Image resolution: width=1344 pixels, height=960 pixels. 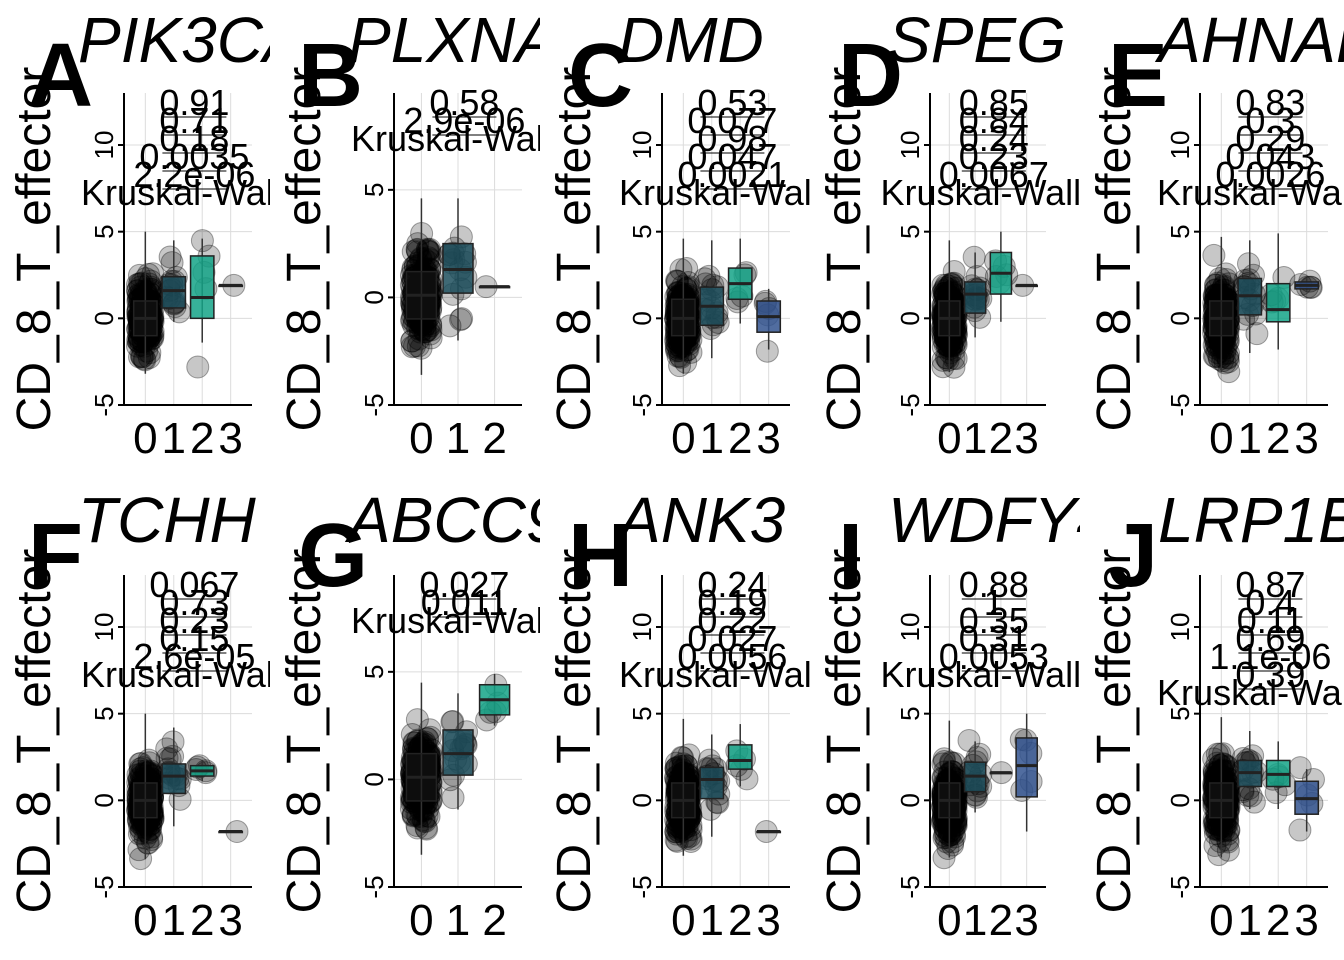 What do you see at coordinates (870, 76) in the screenshot?
I see `panel-letter: D` at bounding box center [870, 76].